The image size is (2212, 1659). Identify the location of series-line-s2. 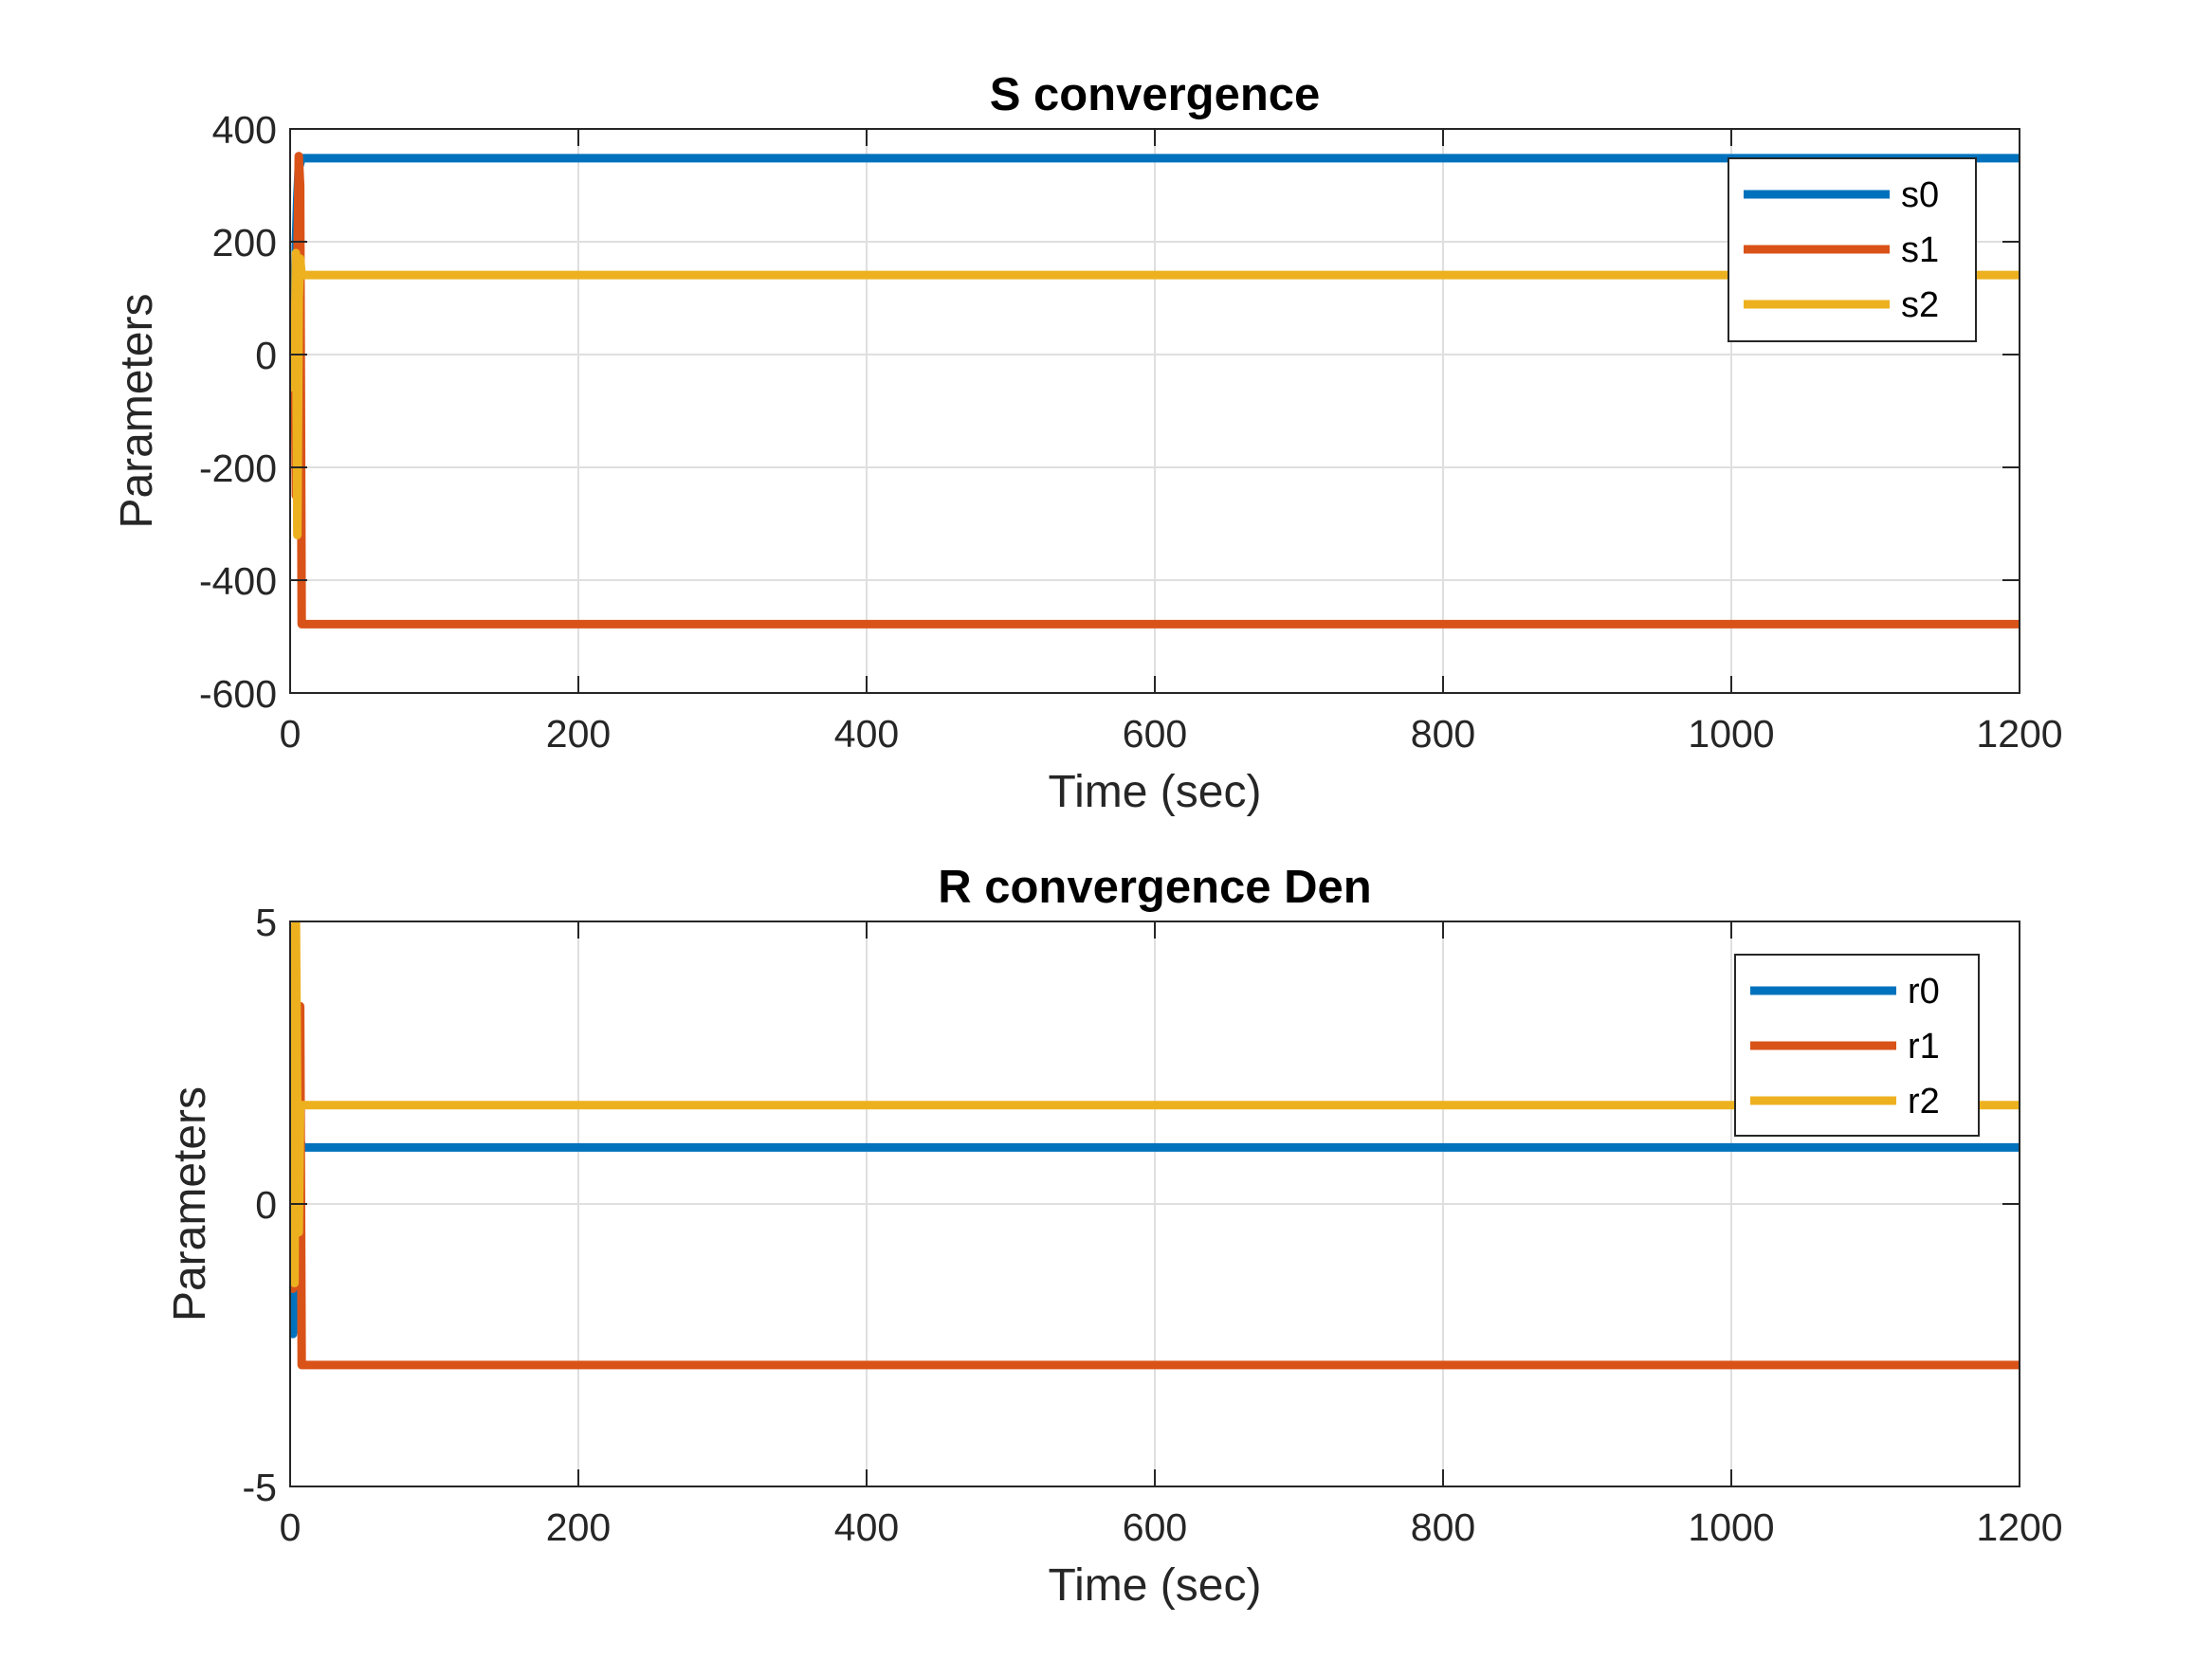
(1155, 393).